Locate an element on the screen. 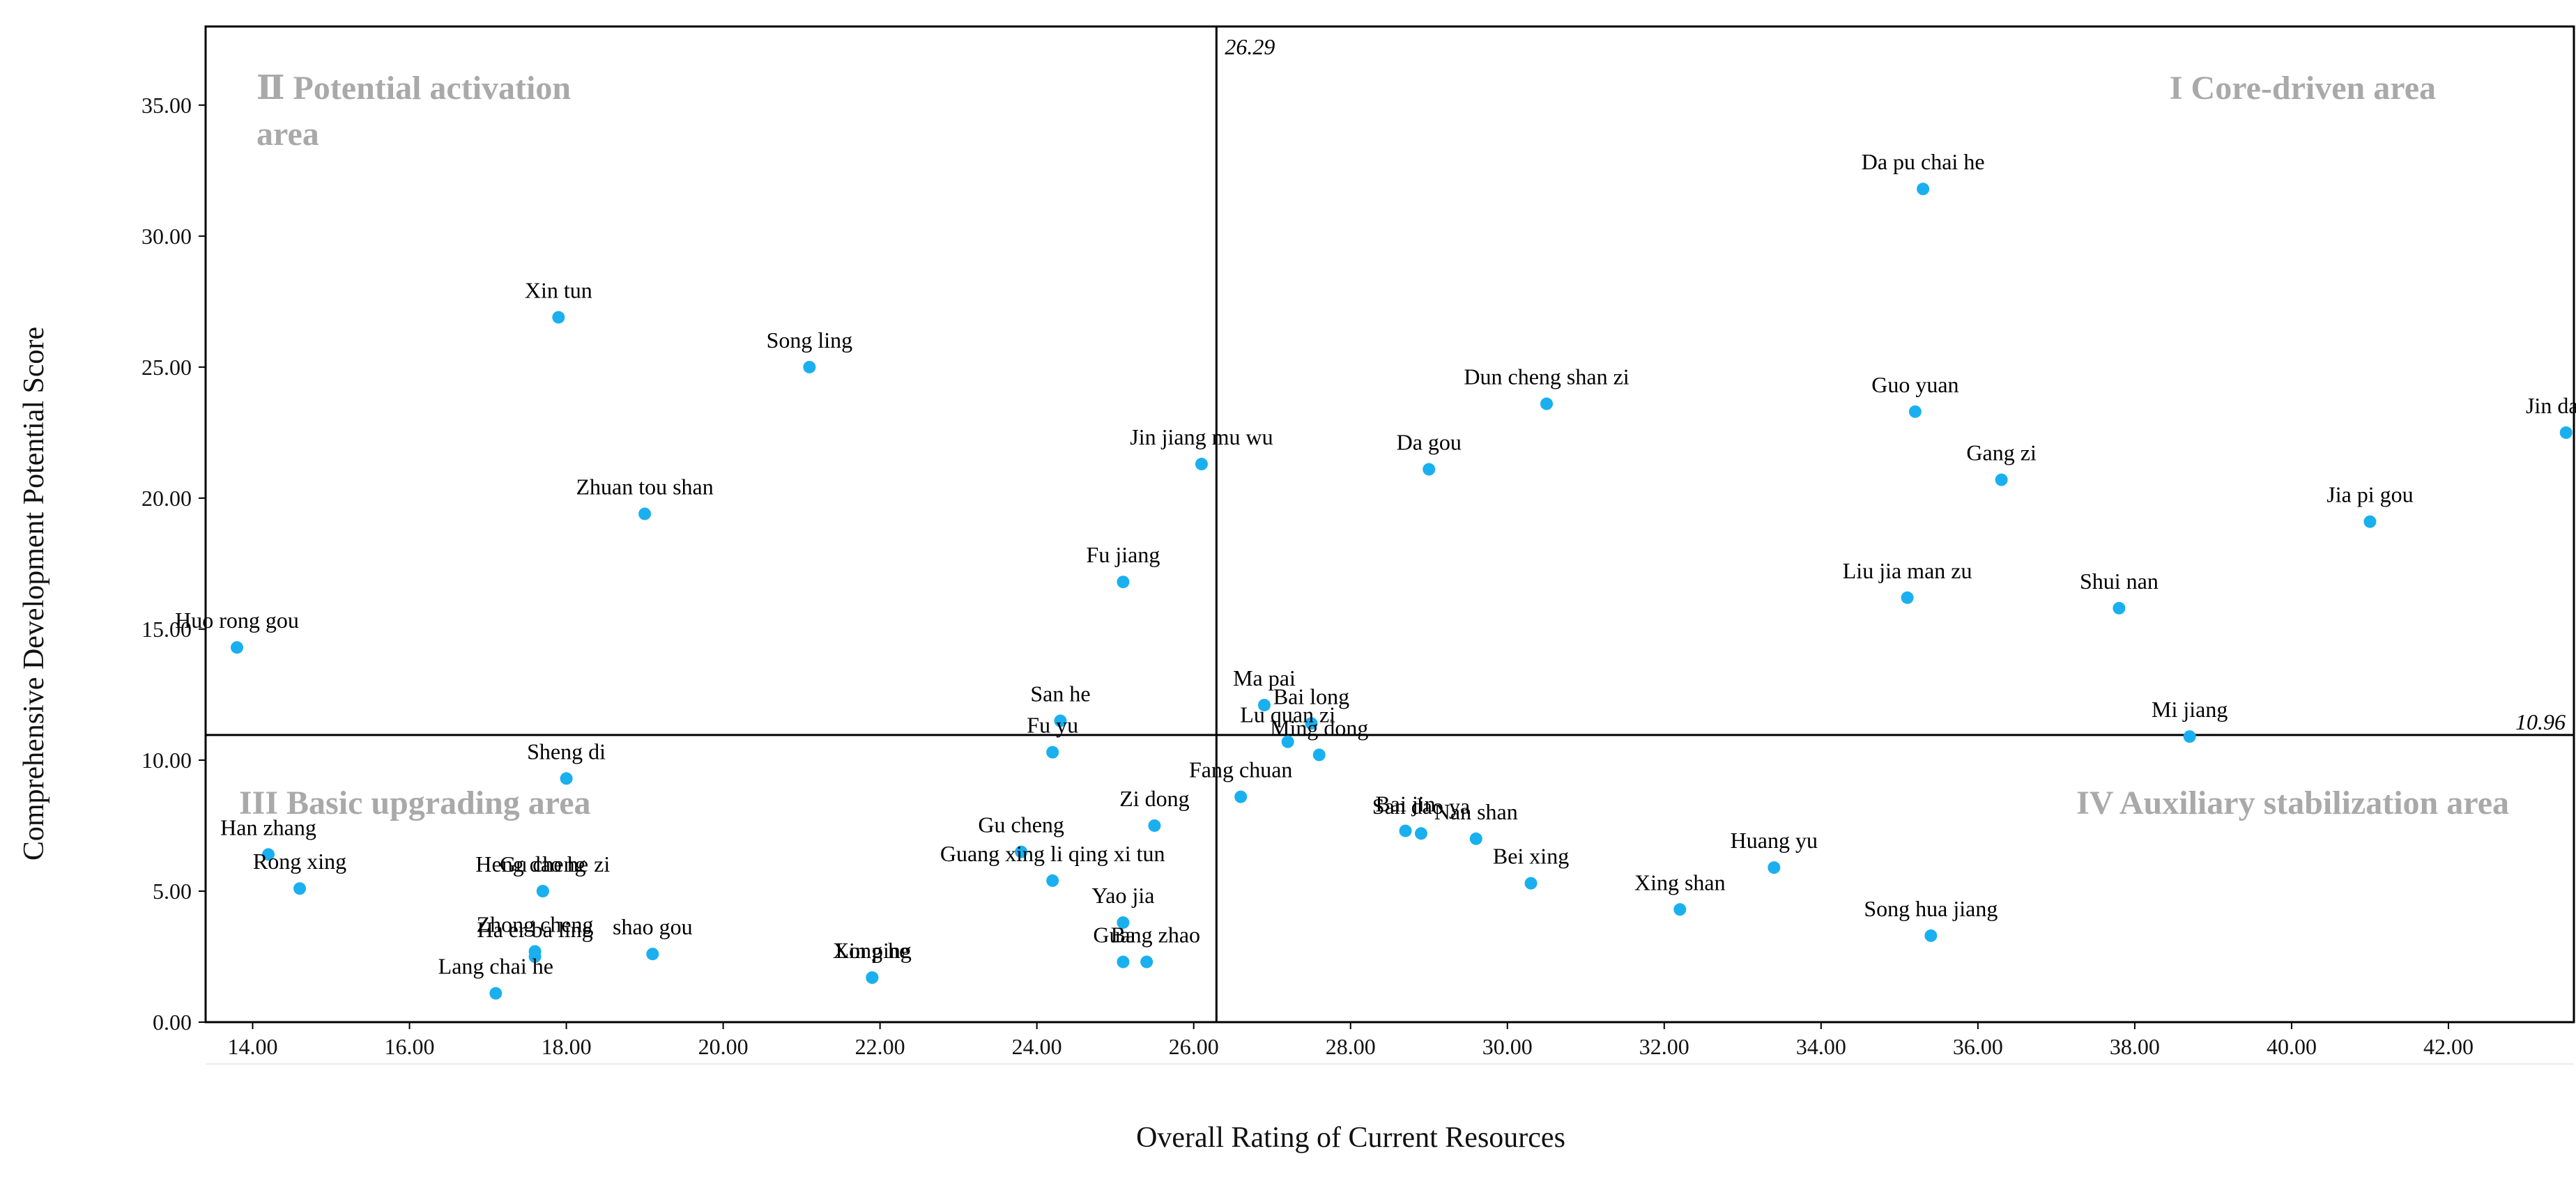 This screenshot has width=2576, height=1181. x-tick-label: 20.00 is located at coordinates (723, 1046).